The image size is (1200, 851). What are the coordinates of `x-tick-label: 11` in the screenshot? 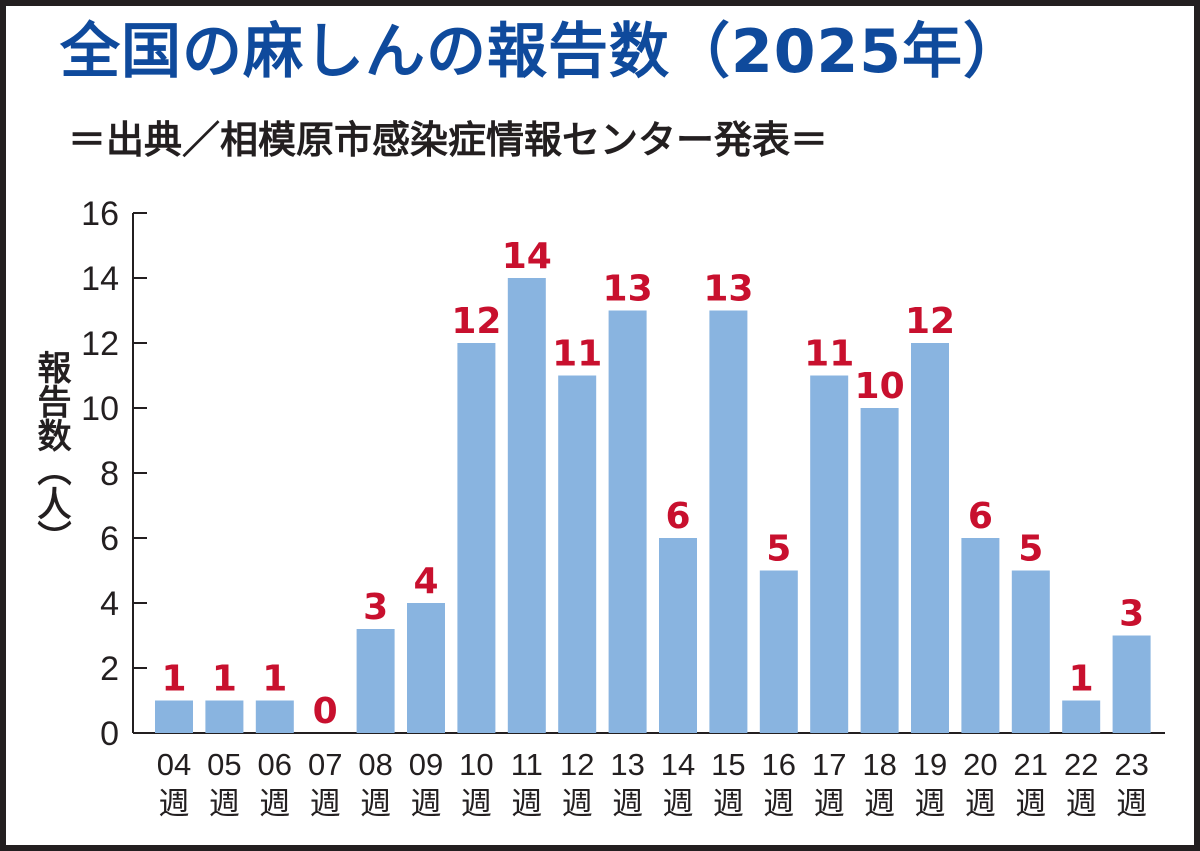 It's located at (527, 764).